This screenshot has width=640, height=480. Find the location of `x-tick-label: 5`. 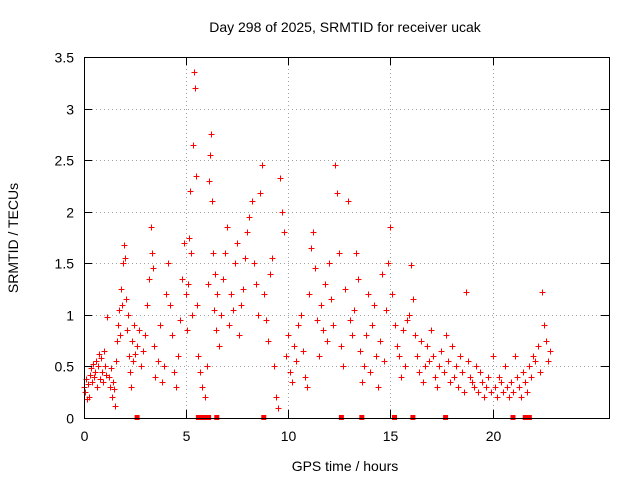

x-tick-label: 5 is located at coordinates (187, 436).